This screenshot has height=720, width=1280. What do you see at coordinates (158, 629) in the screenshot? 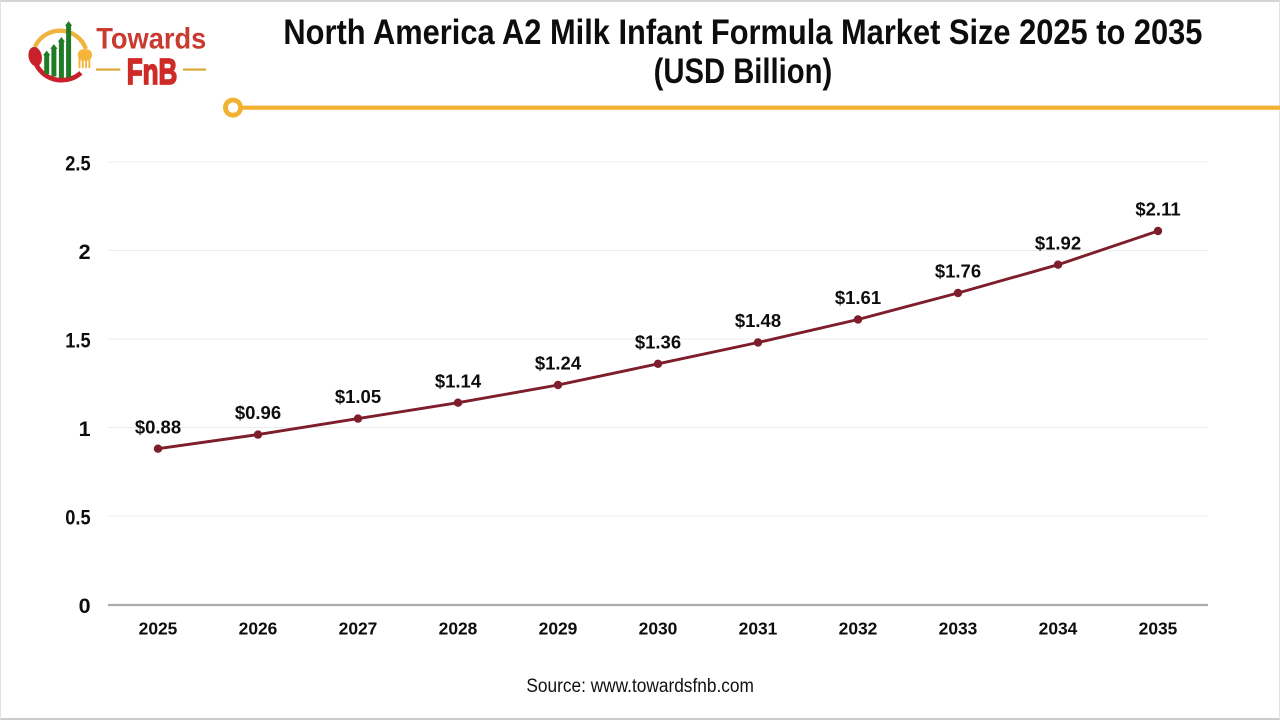
I see `svg-text: 2025` at bounding box center [158, 629].